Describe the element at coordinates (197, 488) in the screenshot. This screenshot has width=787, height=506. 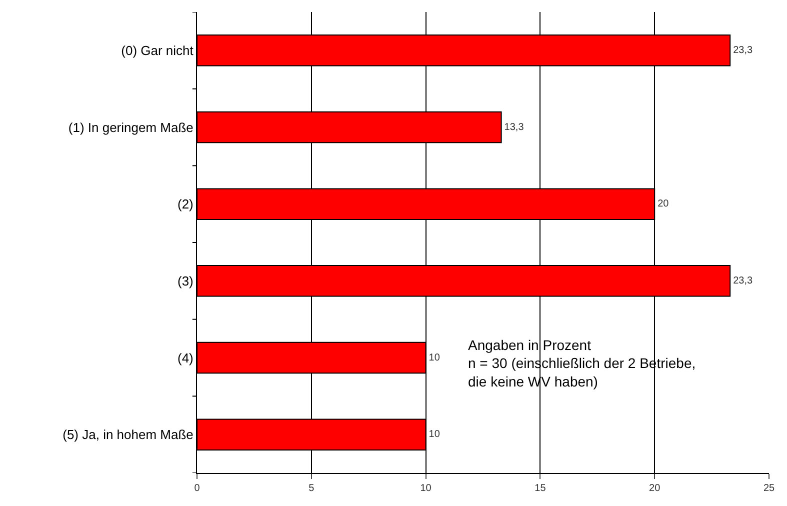
I see `x-tick-label: 0` at that location.